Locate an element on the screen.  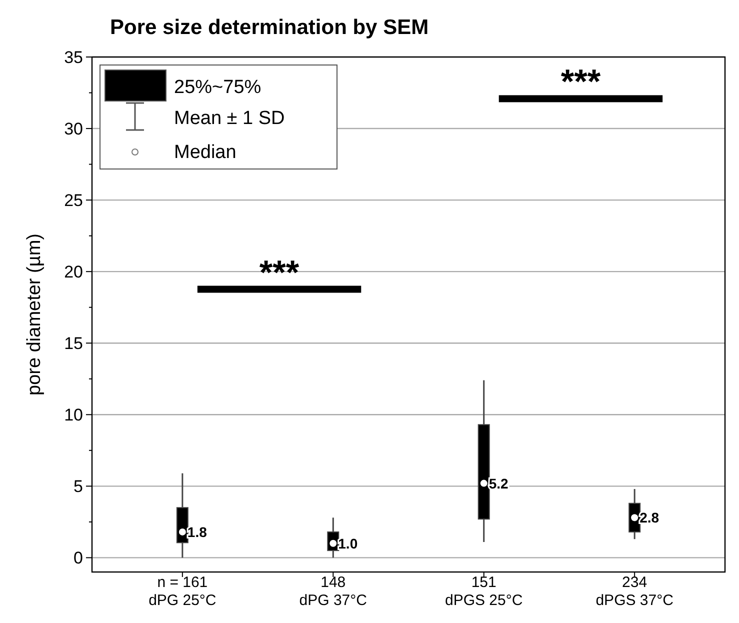
y-axis-title: pore diameter (µm) is located at coordinates (34, 315).